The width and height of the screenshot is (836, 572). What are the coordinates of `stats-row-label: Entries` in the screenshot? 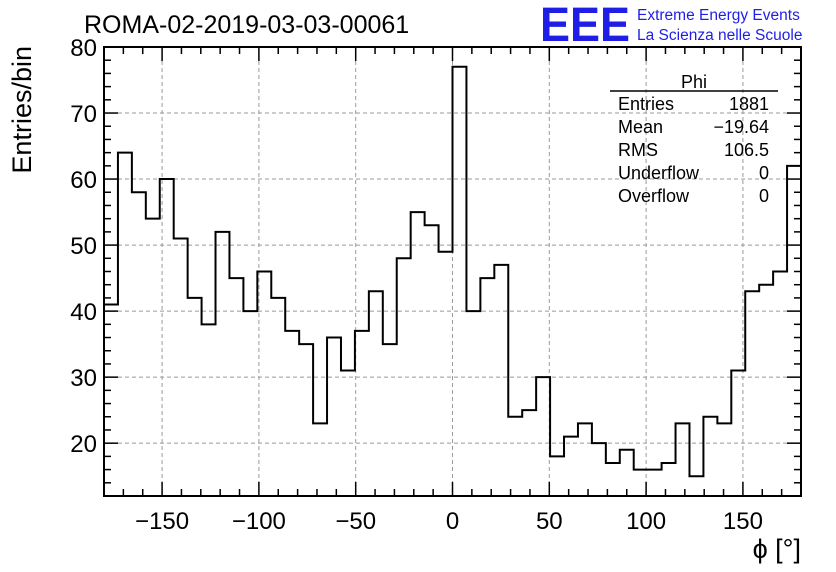 It's located at (646, 104).